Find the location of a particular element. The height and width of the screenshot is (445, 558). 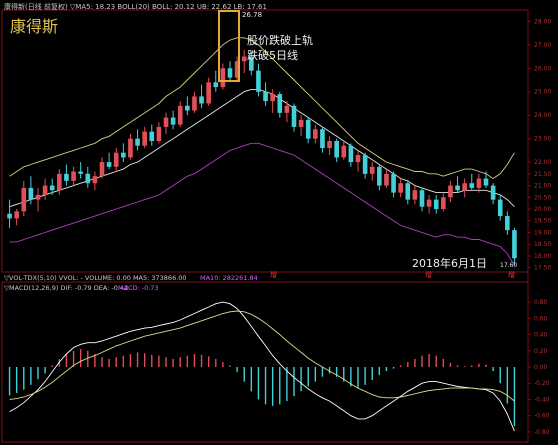

price-axis-label: 18.50 is located at coordinates (542, 244).